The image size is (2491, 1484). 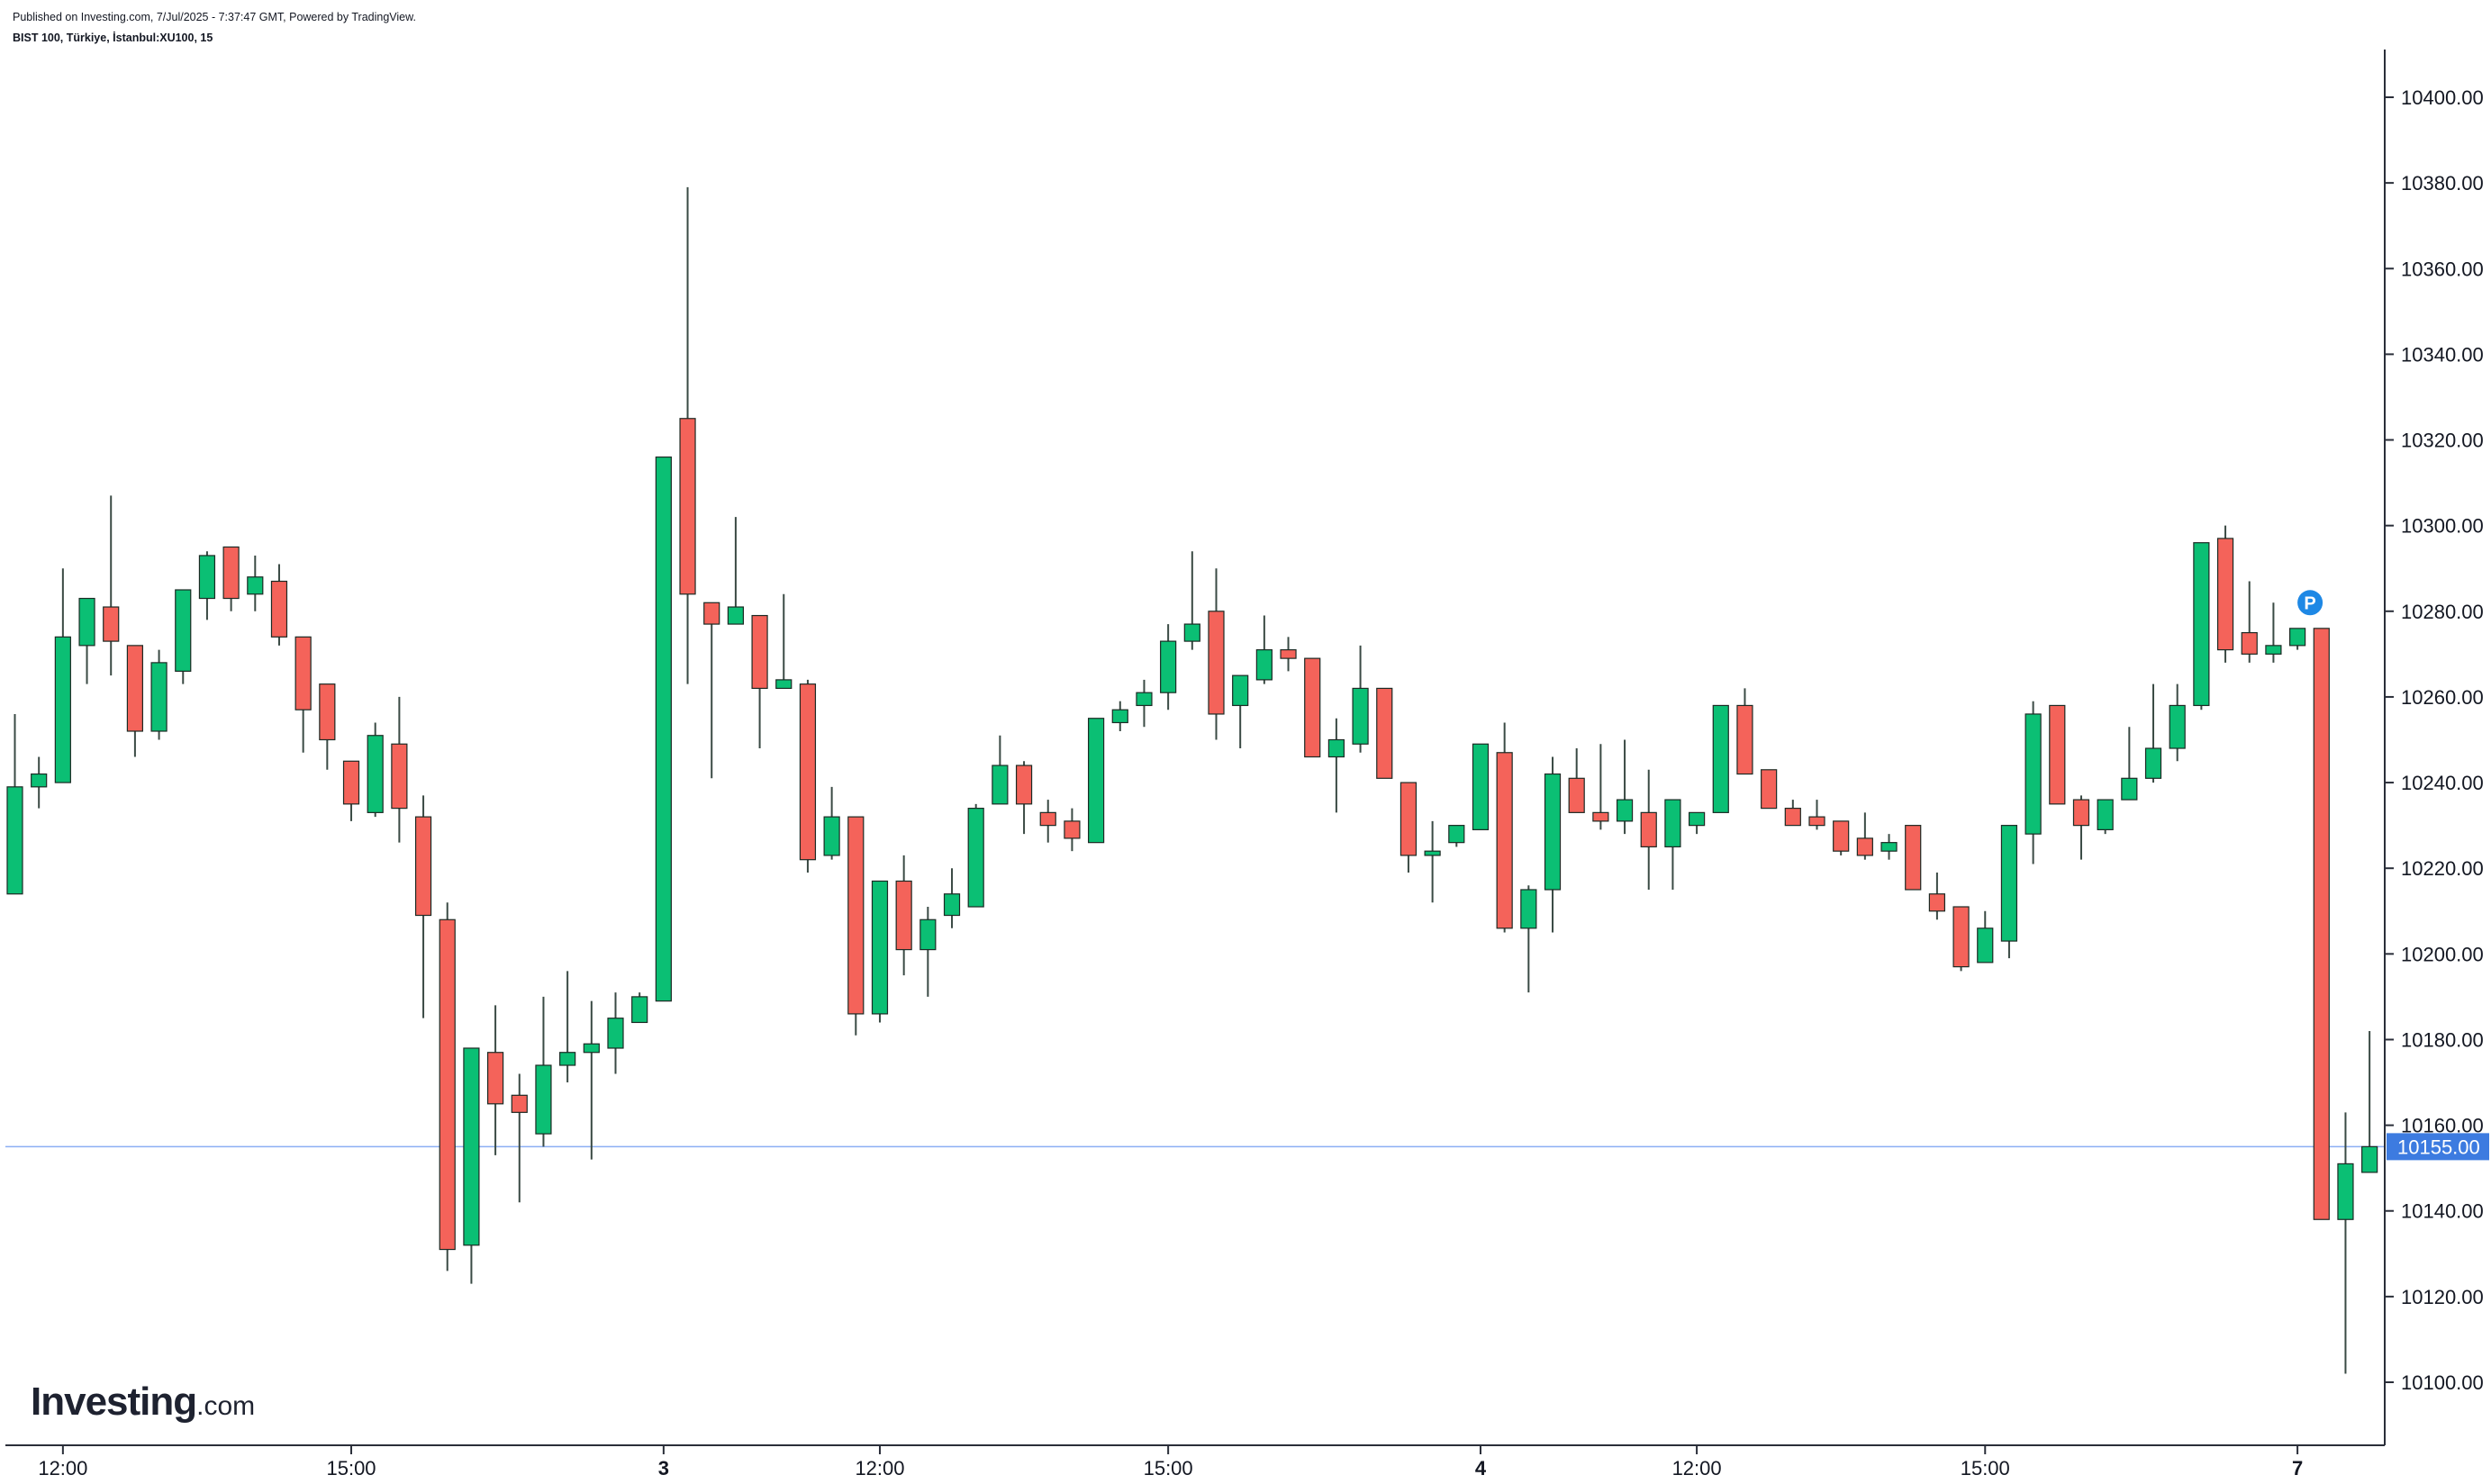 I want to click on pre-market-marker: P, so click(x=2310, y=603).